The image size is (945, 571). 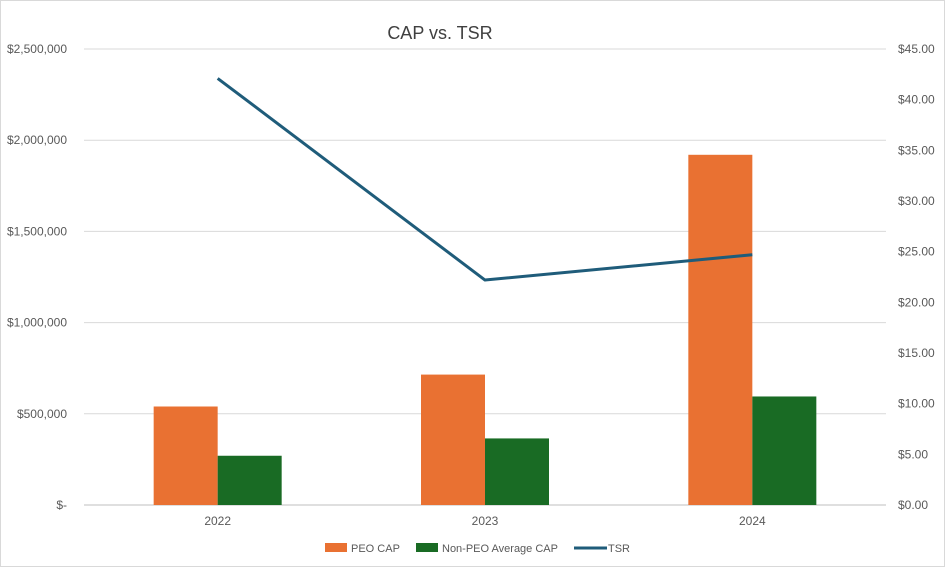 What do you see at coordinates (916, 201) in the screenshot?
I see `right-axis-tick-label: $30.00` at bounding box center [916, 201].